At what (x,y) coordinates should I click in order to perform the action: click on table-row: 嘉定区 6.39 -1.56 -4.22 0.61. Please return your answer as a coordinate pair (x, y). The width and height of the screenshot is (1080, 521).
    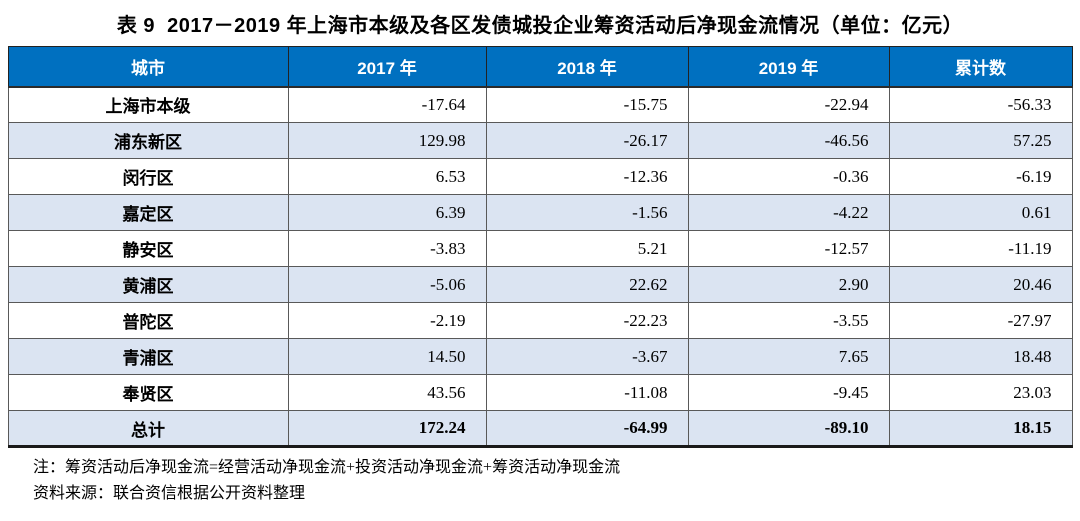
    Looking at the image, I should click on (540, 212).